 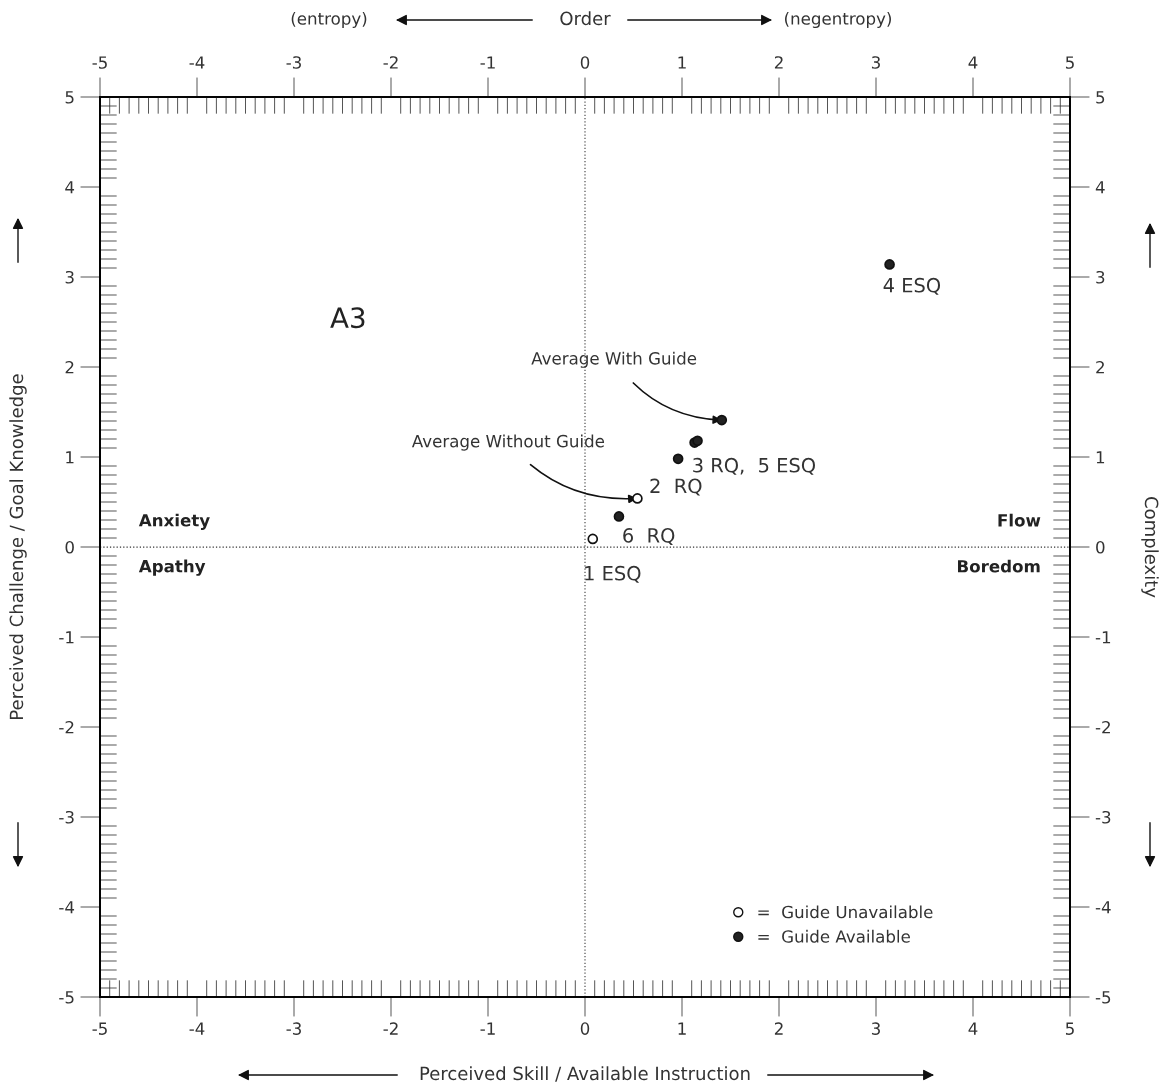 What do you see at coordinates (1102, 727) in the screenshot?
I see `y2-tick-label: -2` at bounding box center [1102, 727].